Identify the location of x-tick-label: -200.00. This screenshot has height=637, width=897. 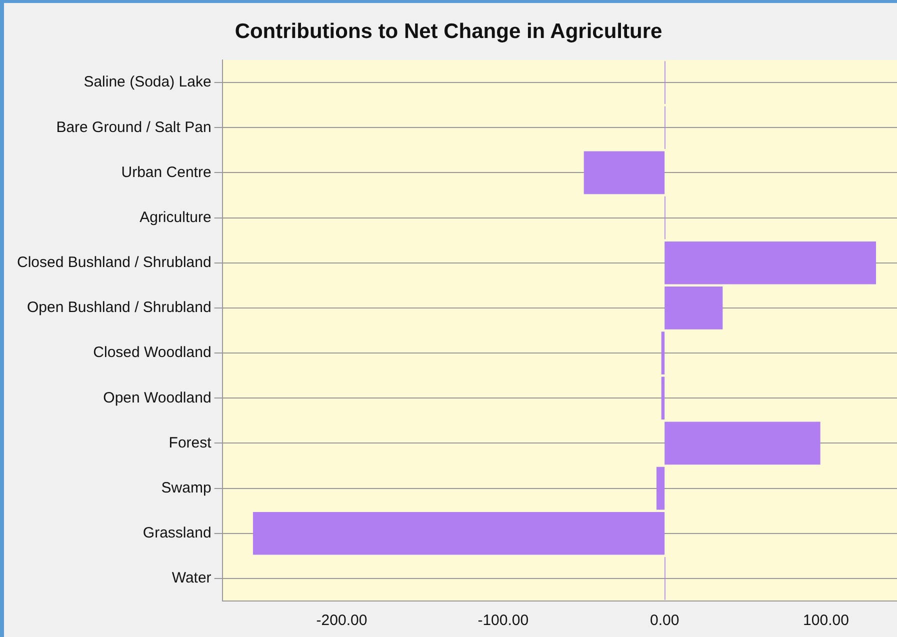
(342, 621).